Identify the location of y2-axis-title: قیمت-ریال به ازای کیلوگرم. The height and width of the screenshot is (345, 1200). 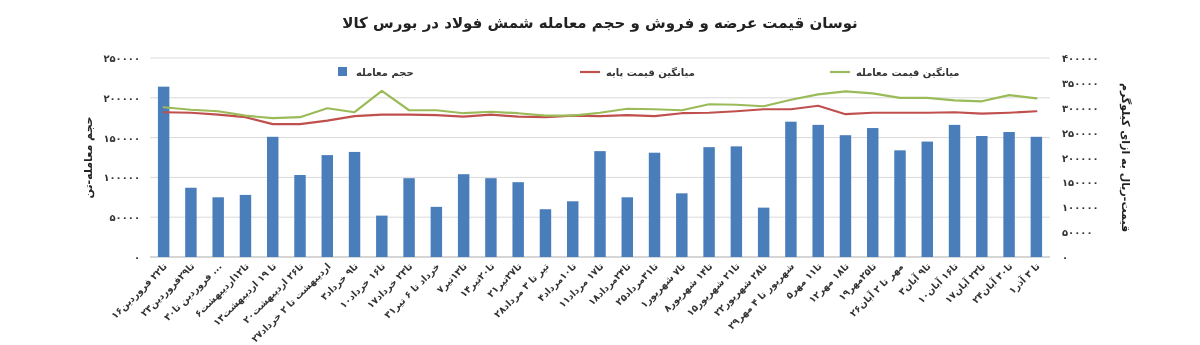
(1125, 157).